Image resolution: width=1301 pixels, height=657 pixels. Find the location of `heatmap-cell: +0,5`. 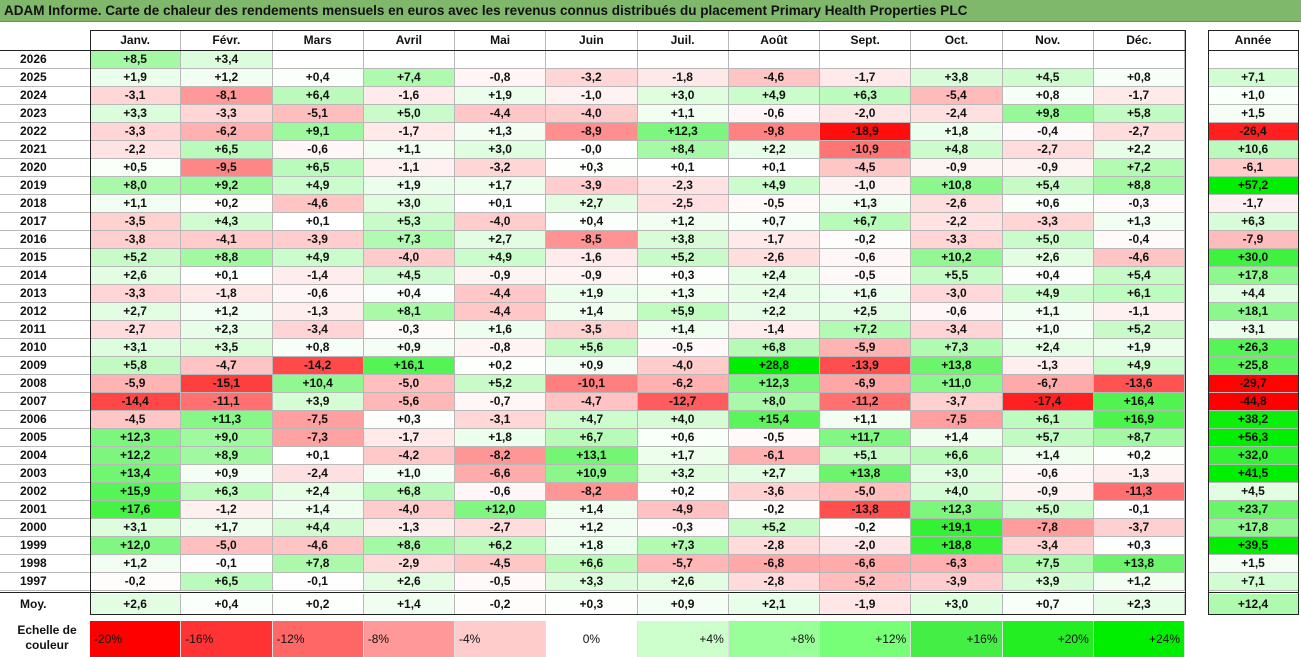

heatmap-cell: +0,5 is located at coordinates (136, 168).